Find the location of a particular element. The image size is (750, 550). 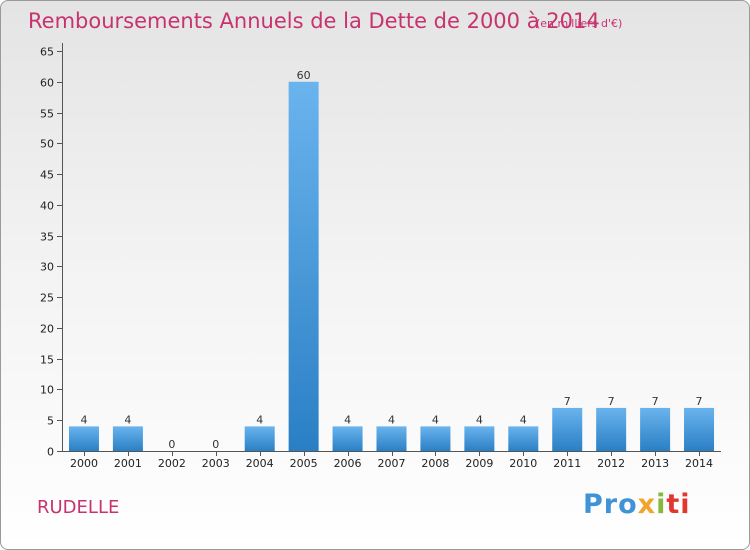

x-tick-label: 2009 is located at coordinates (479, 463).